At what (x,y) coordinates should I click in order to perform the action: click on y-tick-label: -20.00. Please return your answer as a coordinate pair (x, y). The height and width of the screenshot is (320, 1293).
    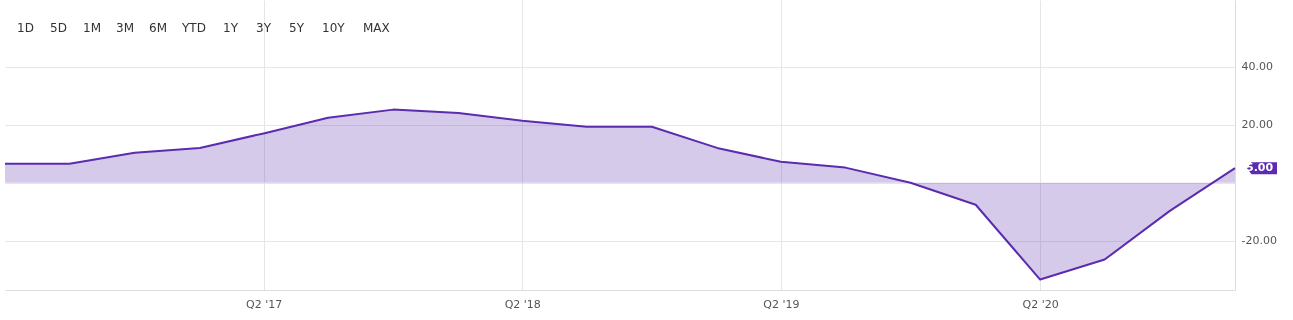
    Looking at the image, I should click on (1259, 241).